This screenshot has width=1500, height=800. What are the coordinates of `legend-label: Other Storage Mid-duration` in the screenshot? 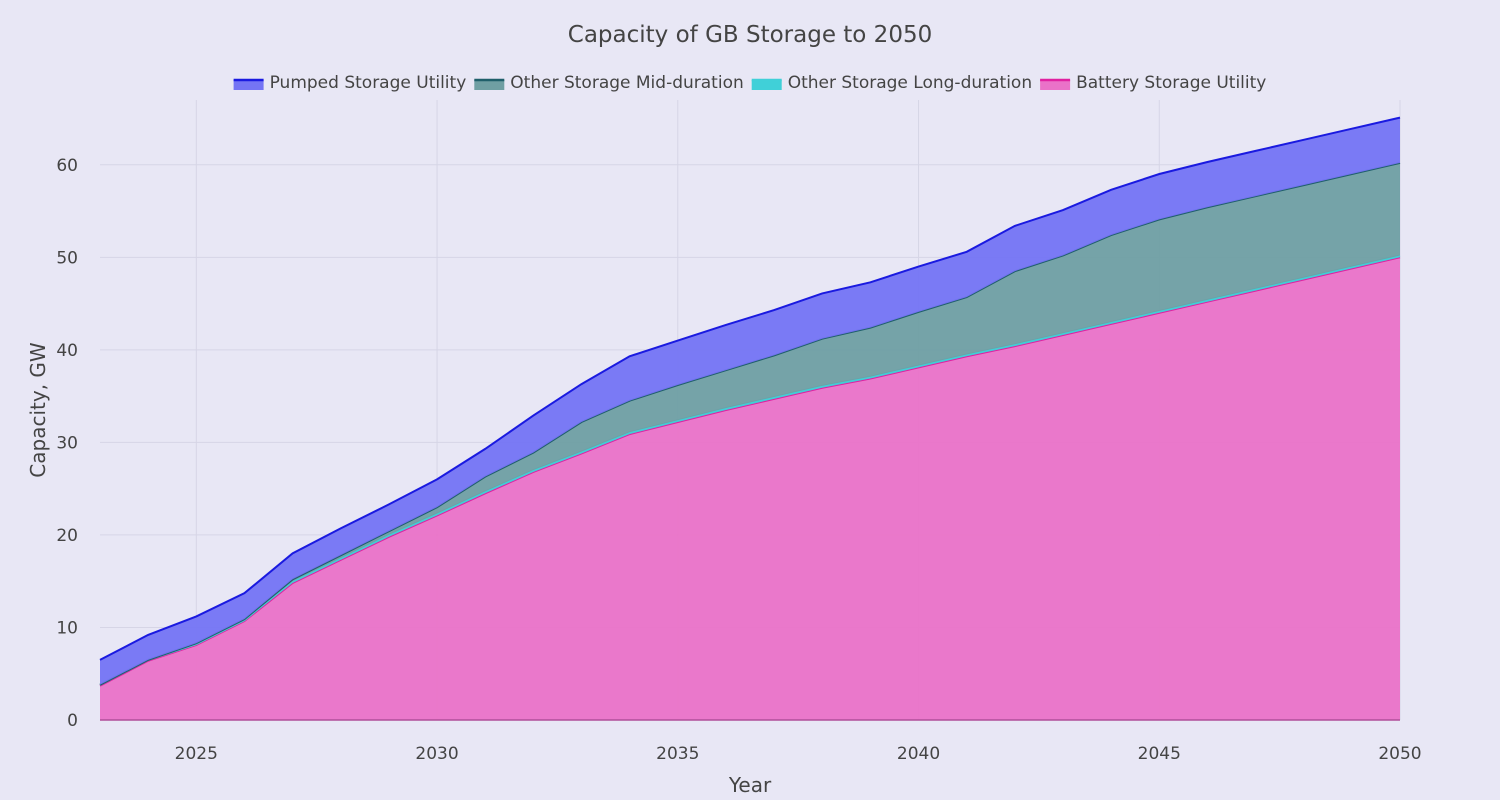 It's located at (626, 83).